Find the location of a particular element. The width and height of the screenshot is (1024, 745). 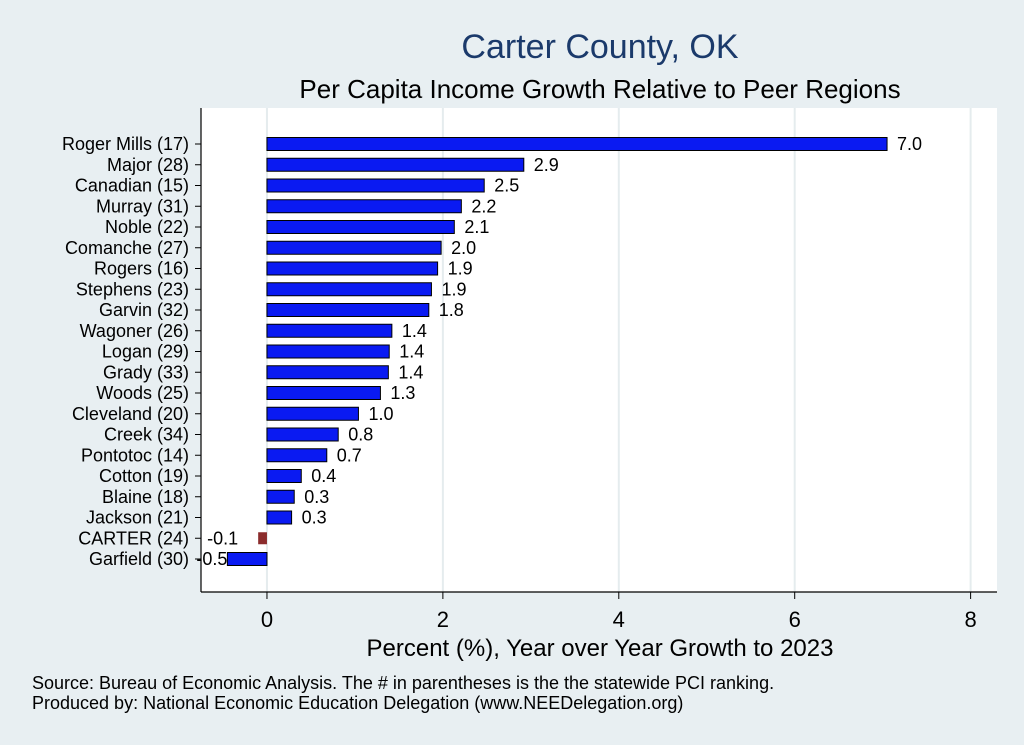

category-label: Cotton (19) is located at coordinates (144, 476).